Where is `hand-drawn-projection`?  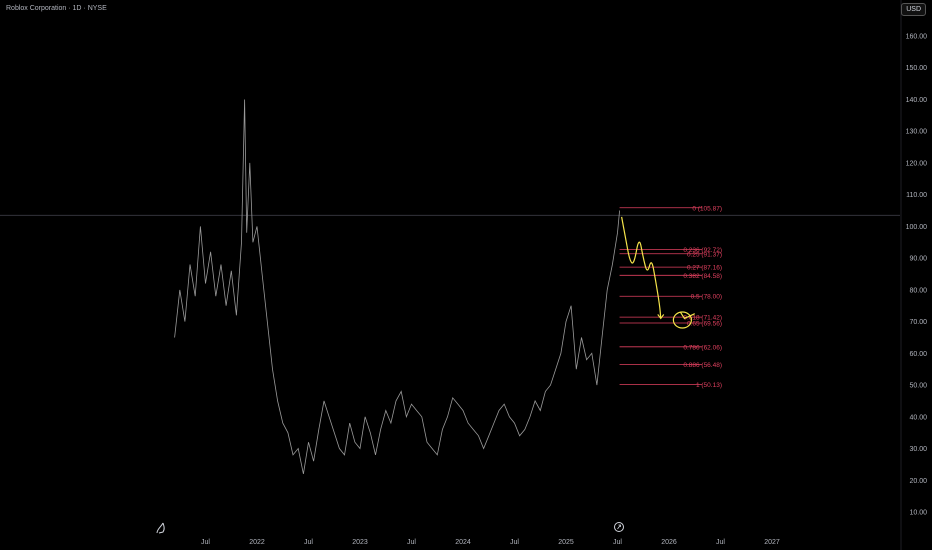
hand-drawn-projection is located at coordinates (658, 272).